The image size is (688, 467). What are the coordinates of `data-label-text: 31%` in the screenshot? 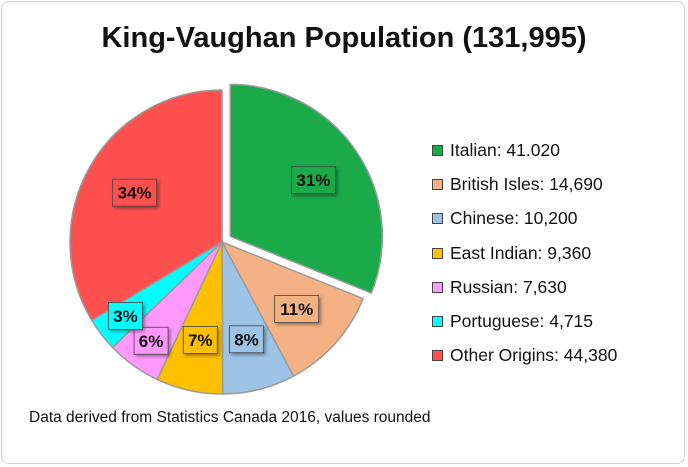 It's located at (313, 180).